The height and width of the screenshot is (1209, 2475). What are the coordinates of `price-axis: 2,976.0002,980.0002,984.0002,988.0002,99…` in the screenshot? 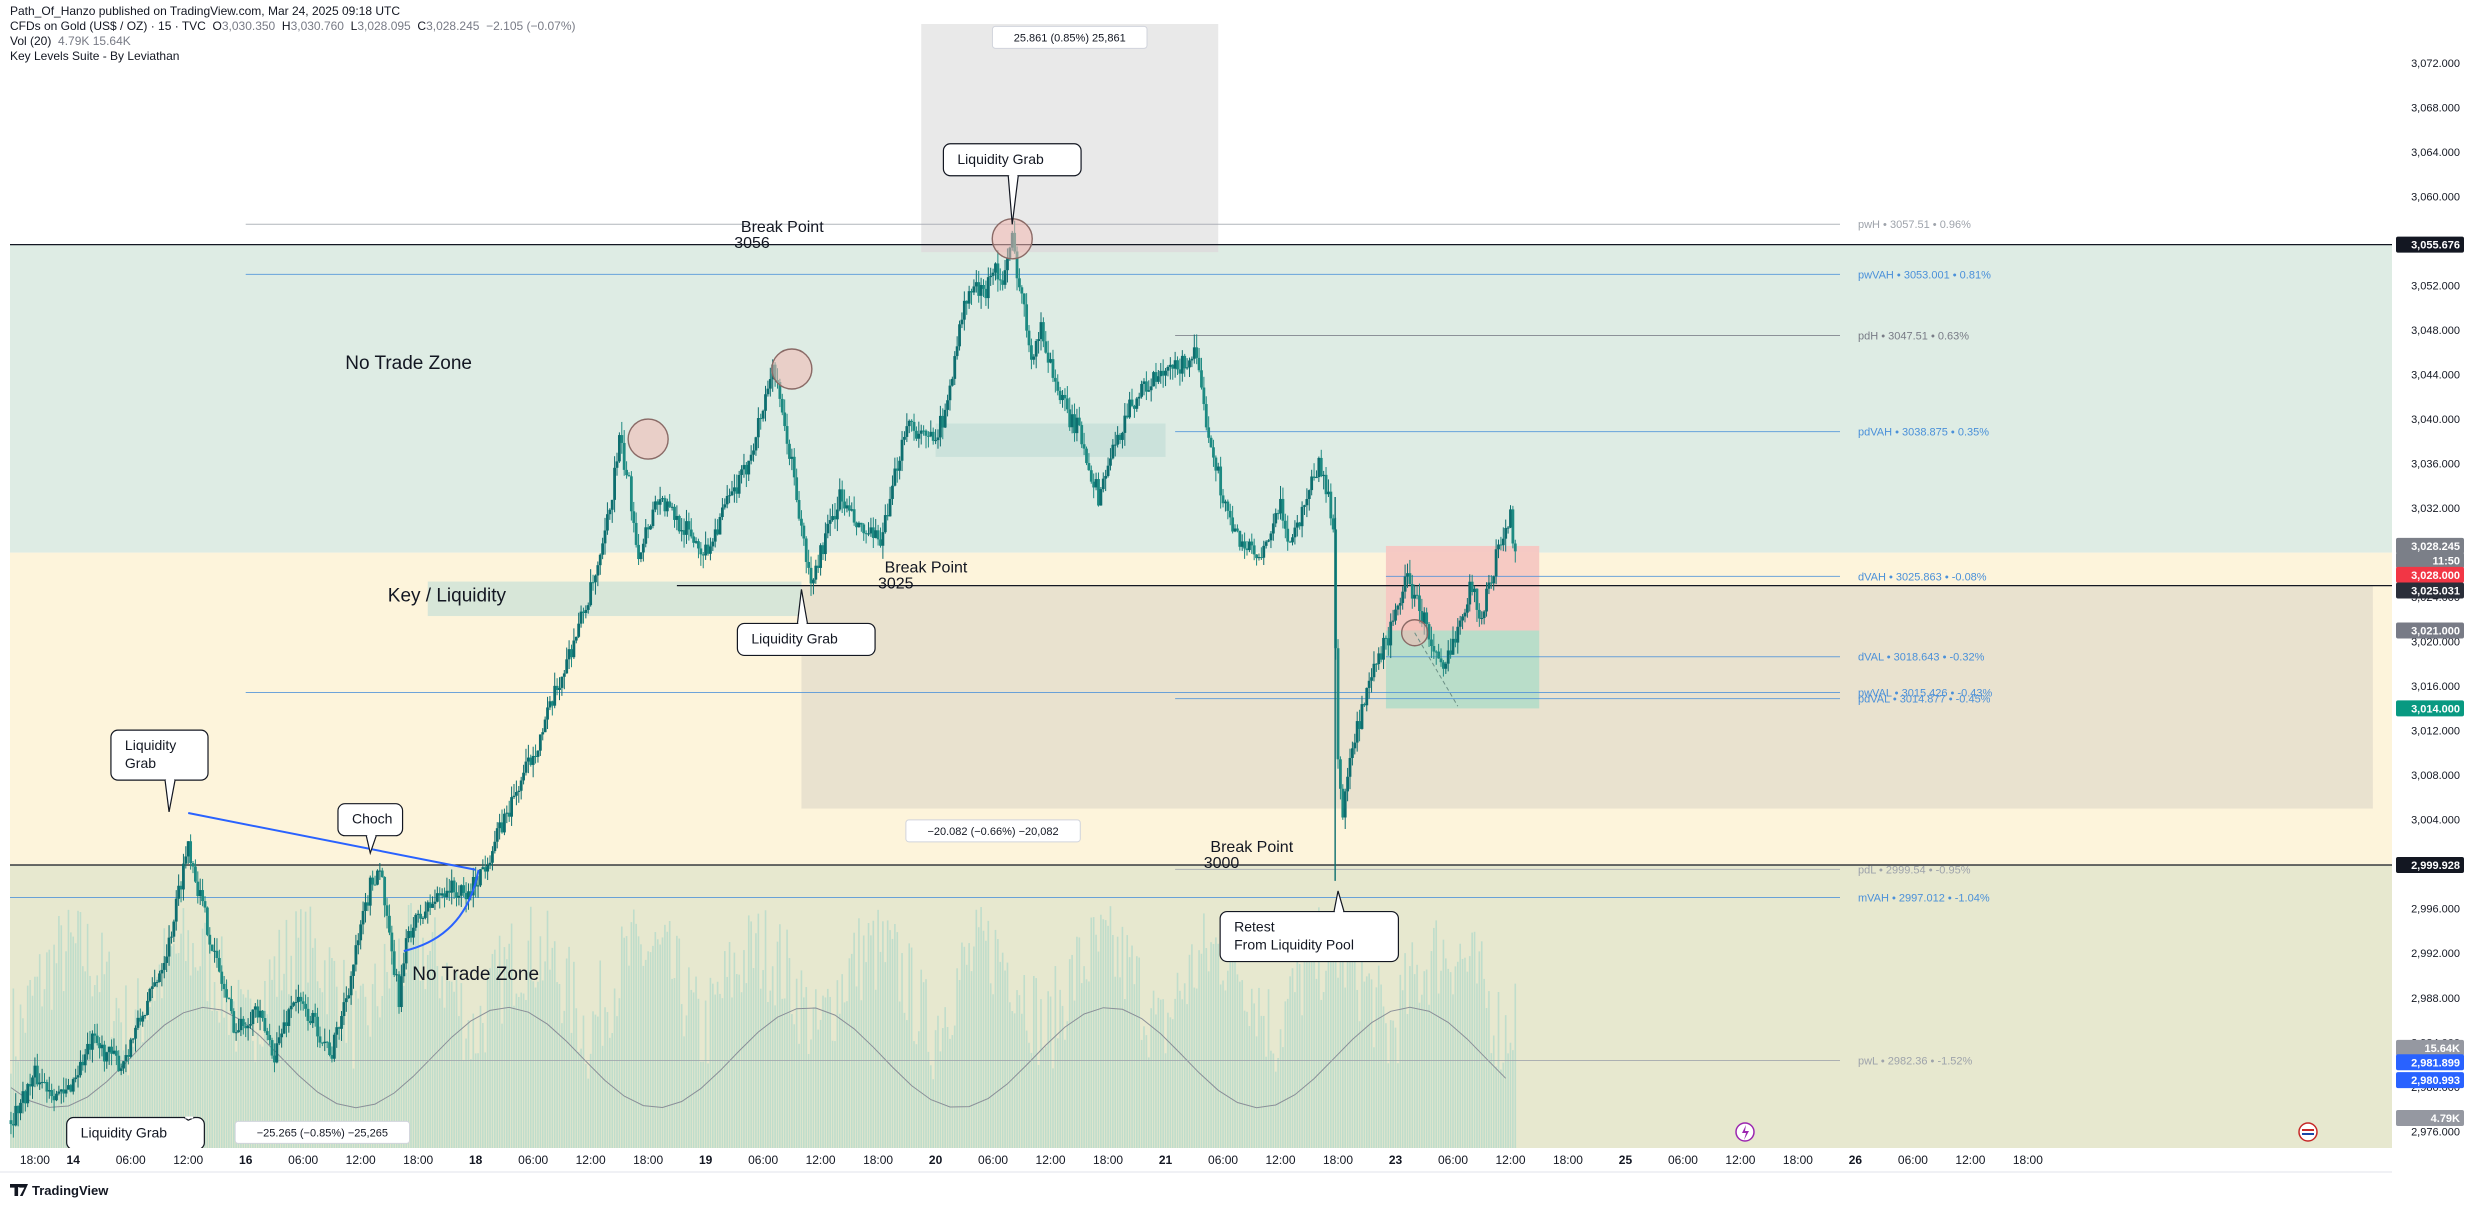 It's located at (2433, 585).